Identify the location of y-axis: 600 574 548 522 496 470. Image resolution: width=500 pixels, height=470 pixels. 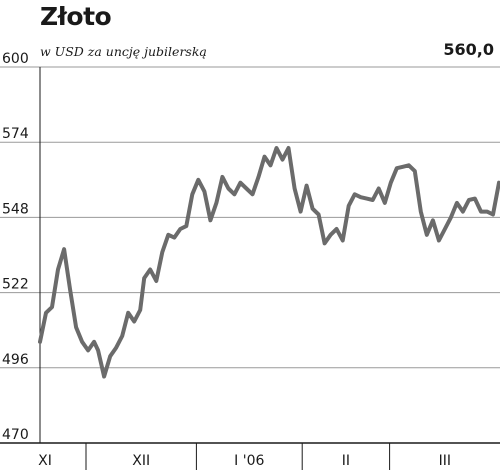
(21, 247).